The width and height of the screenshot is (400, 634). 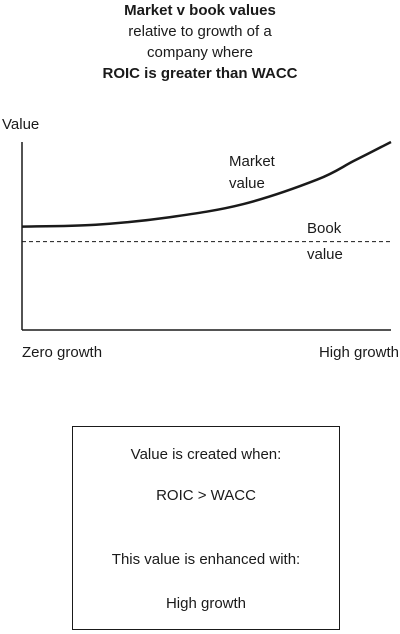 I want to click on chart-title: Market v book values, so click(x=200, y=10).